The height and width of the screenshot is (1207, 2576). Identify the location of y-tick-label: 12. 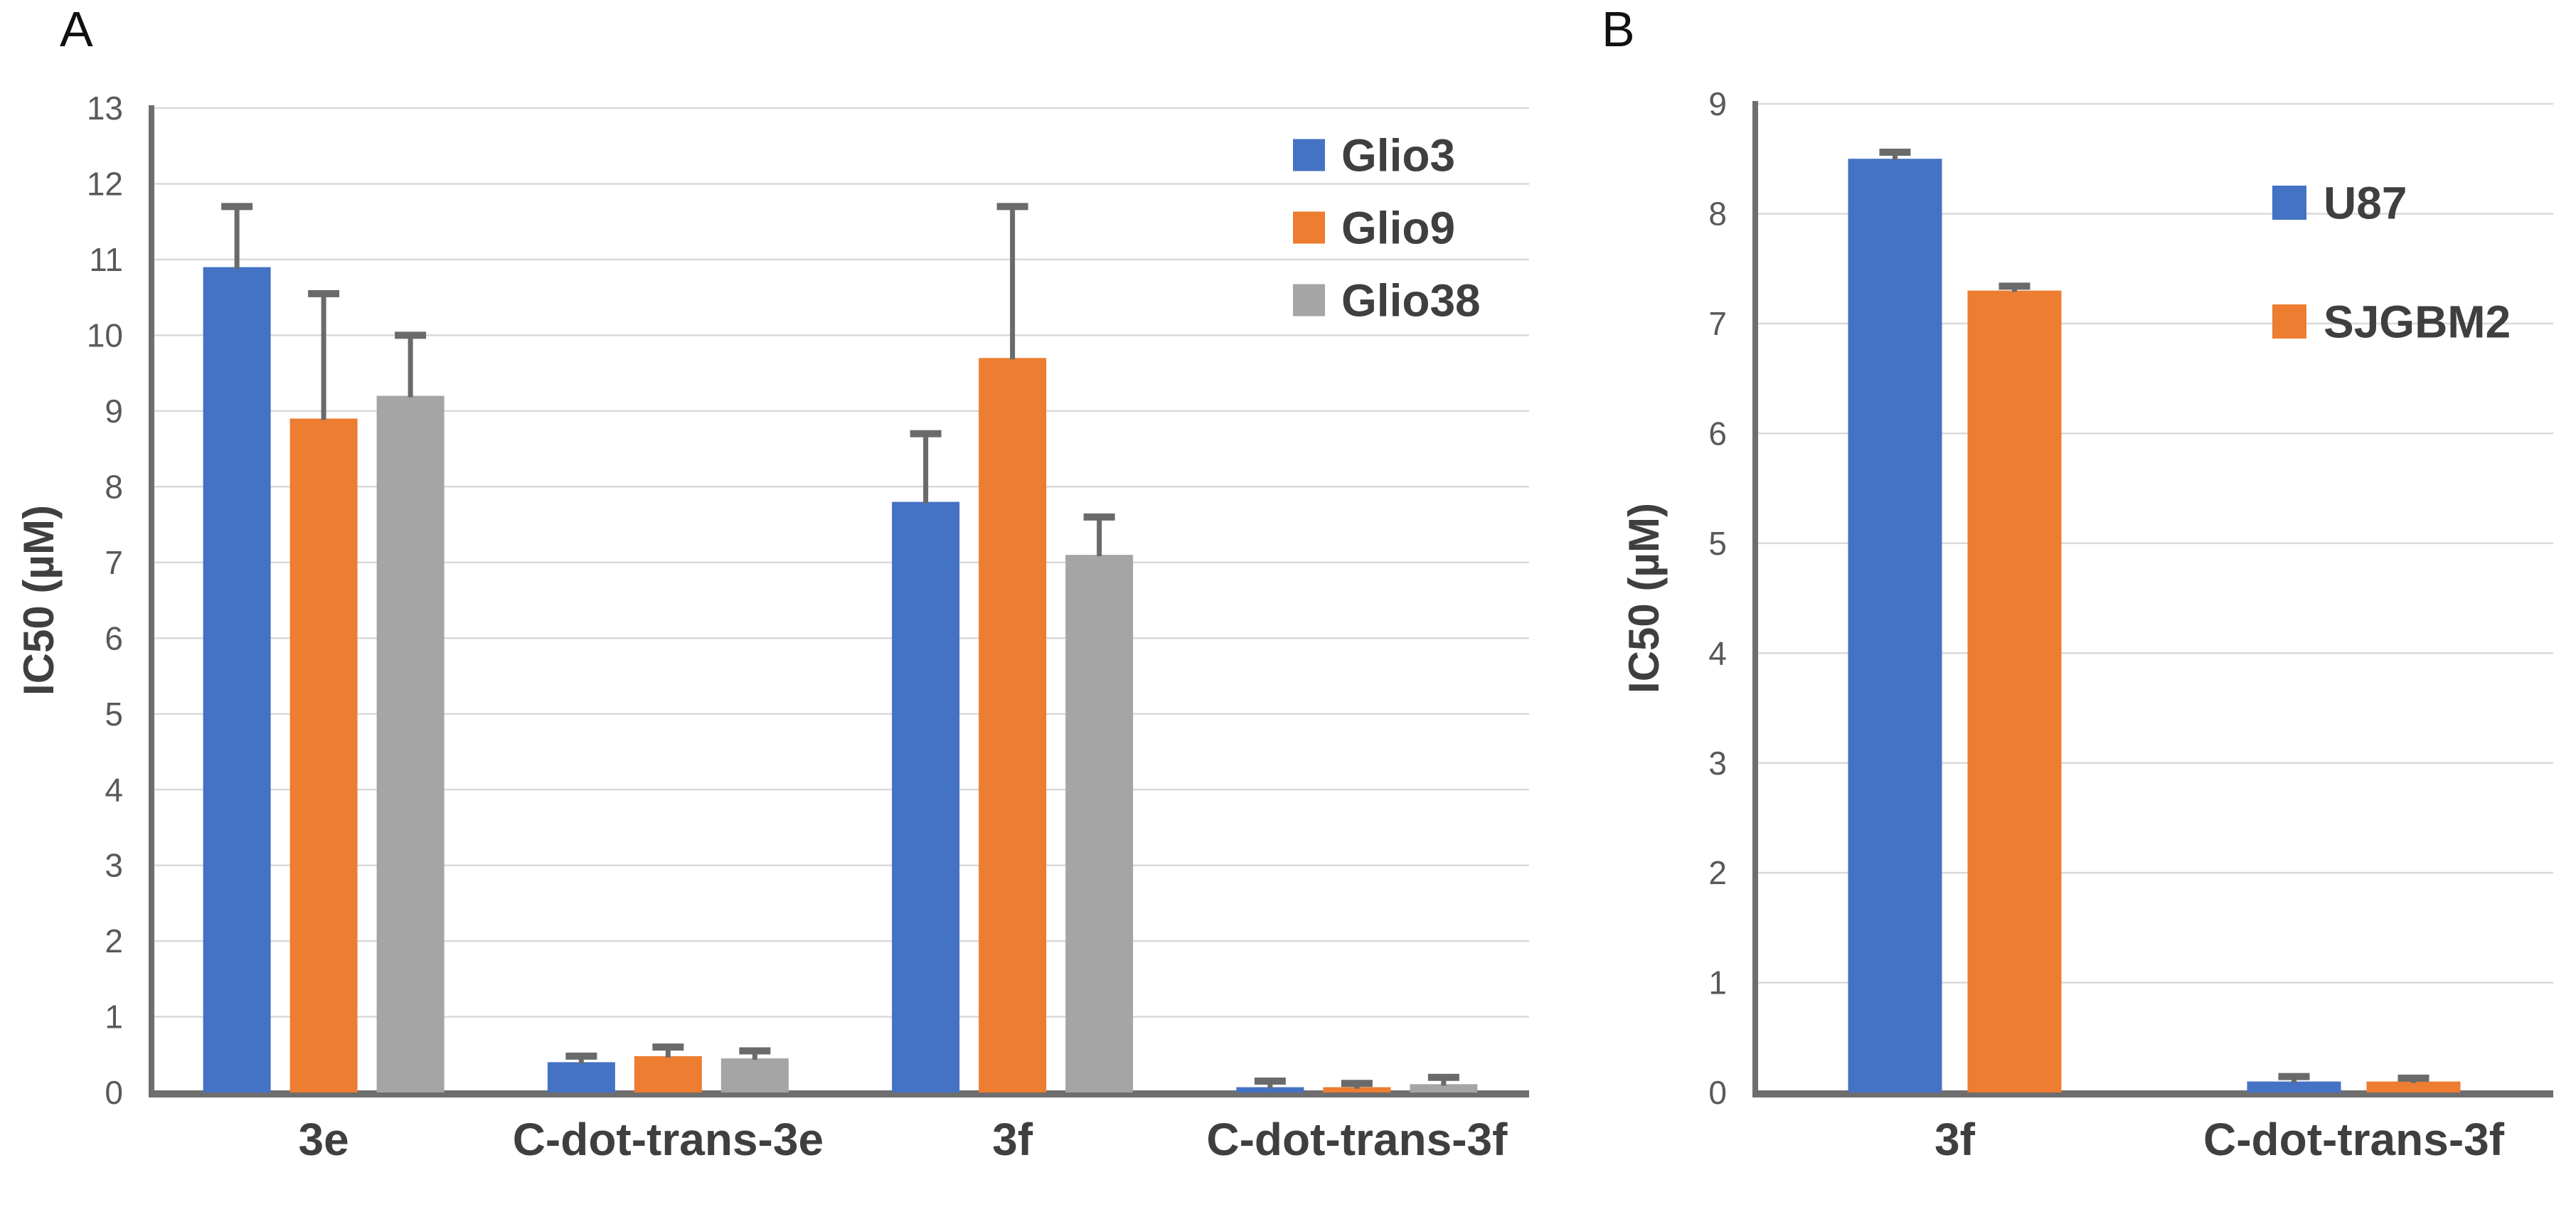
(105, 184).